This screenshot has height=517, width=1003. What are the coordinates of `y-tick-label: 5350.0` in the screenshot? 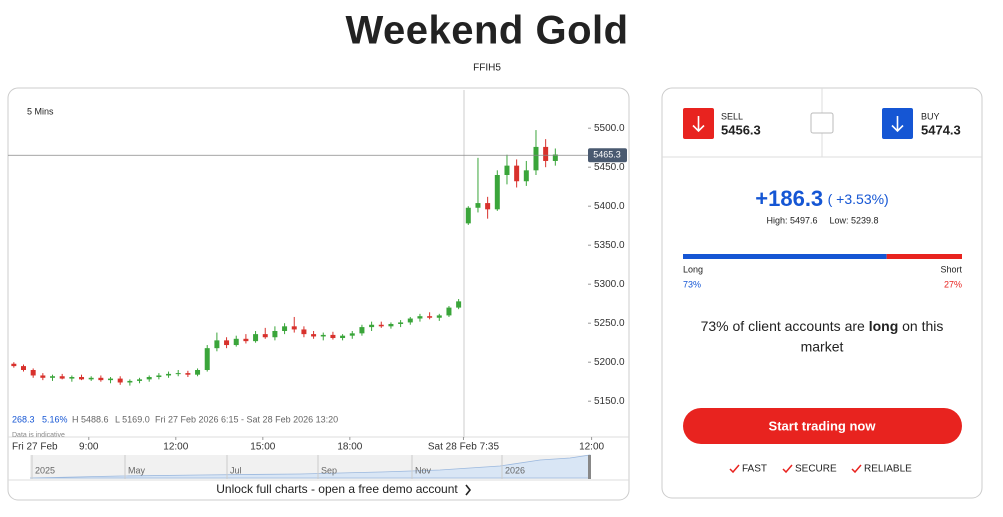 It's located at (609, 245).